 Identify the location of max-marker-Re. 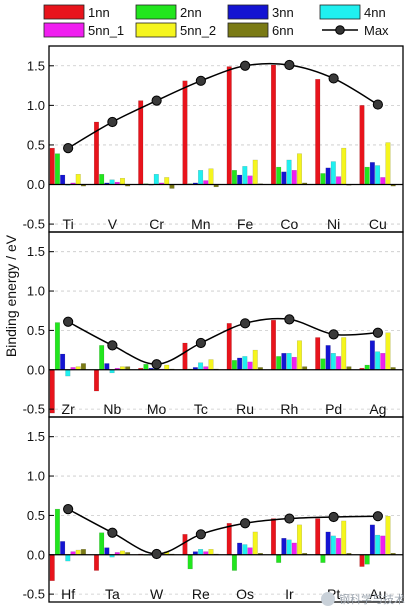
(200, 534).